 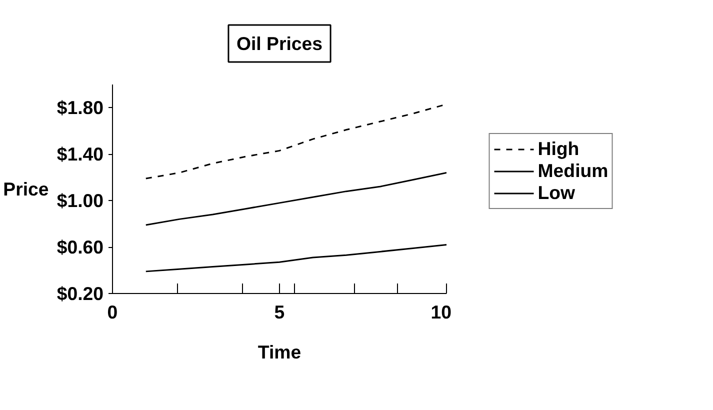 I want to click on legend-label: Medium, so click(x=573, y=171).